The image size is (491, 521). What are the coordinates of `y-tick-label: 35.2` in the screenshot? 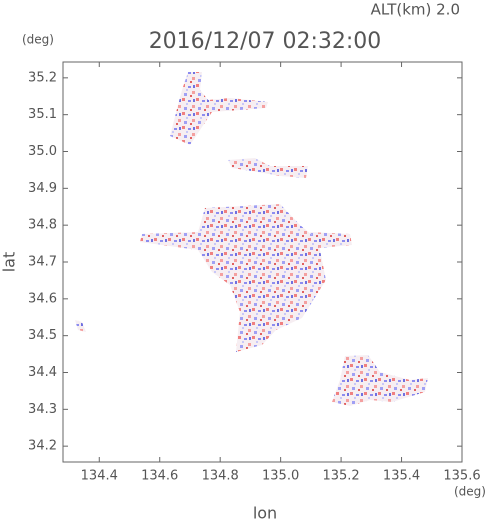 It's located at (42, 77).